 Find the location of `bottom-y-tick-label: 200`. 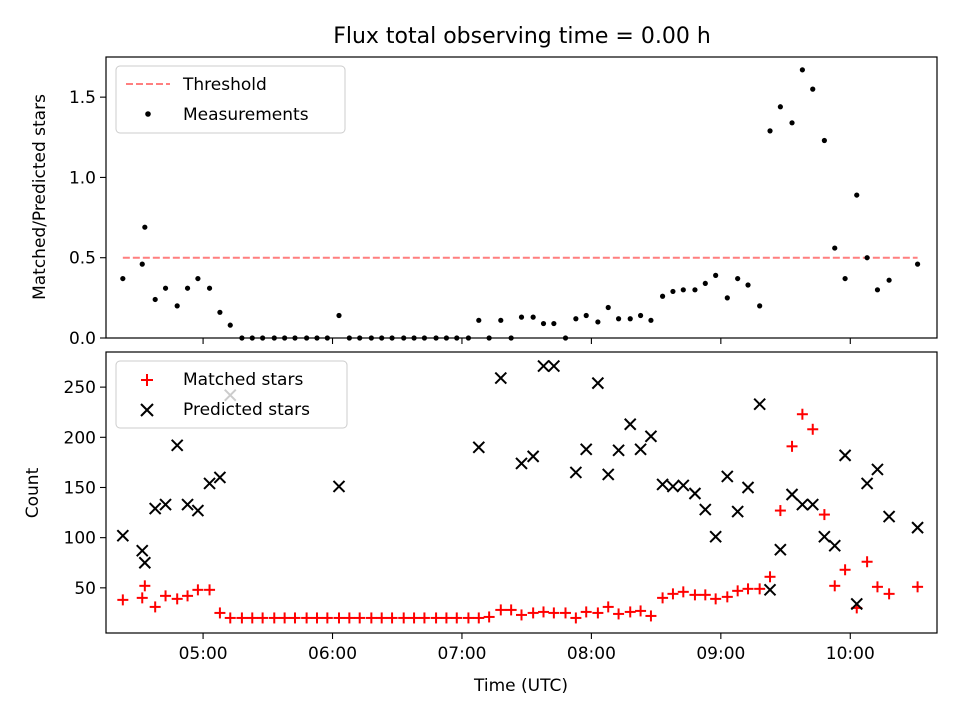

bottom-y-tick-label: 200 is located at coordinates (80, 438).